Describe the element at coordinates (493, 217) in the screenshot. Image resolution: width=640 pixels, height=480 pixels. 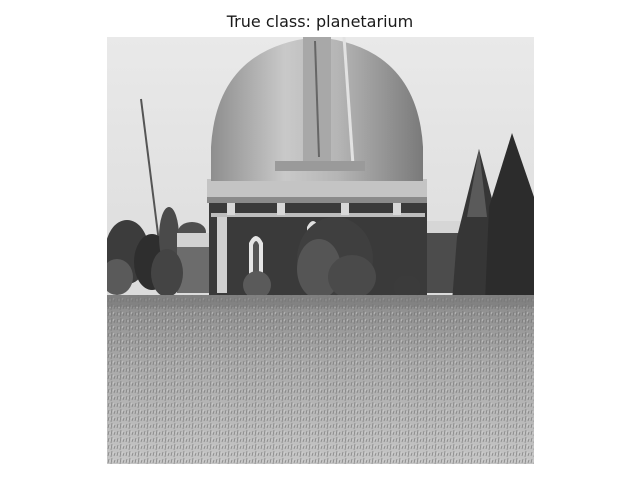
I see `conifer-trees` at that location.